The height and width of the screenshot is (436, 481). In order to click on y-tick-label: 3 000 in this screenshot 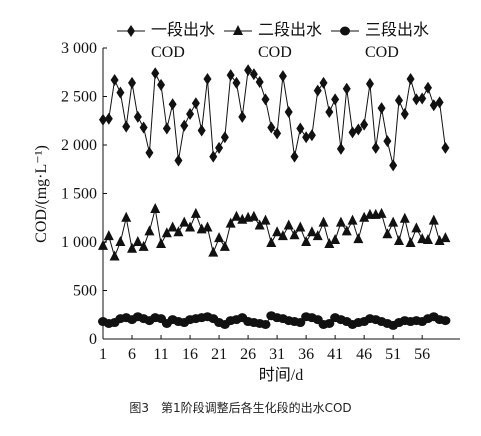, I will do `click(79, 48)`.